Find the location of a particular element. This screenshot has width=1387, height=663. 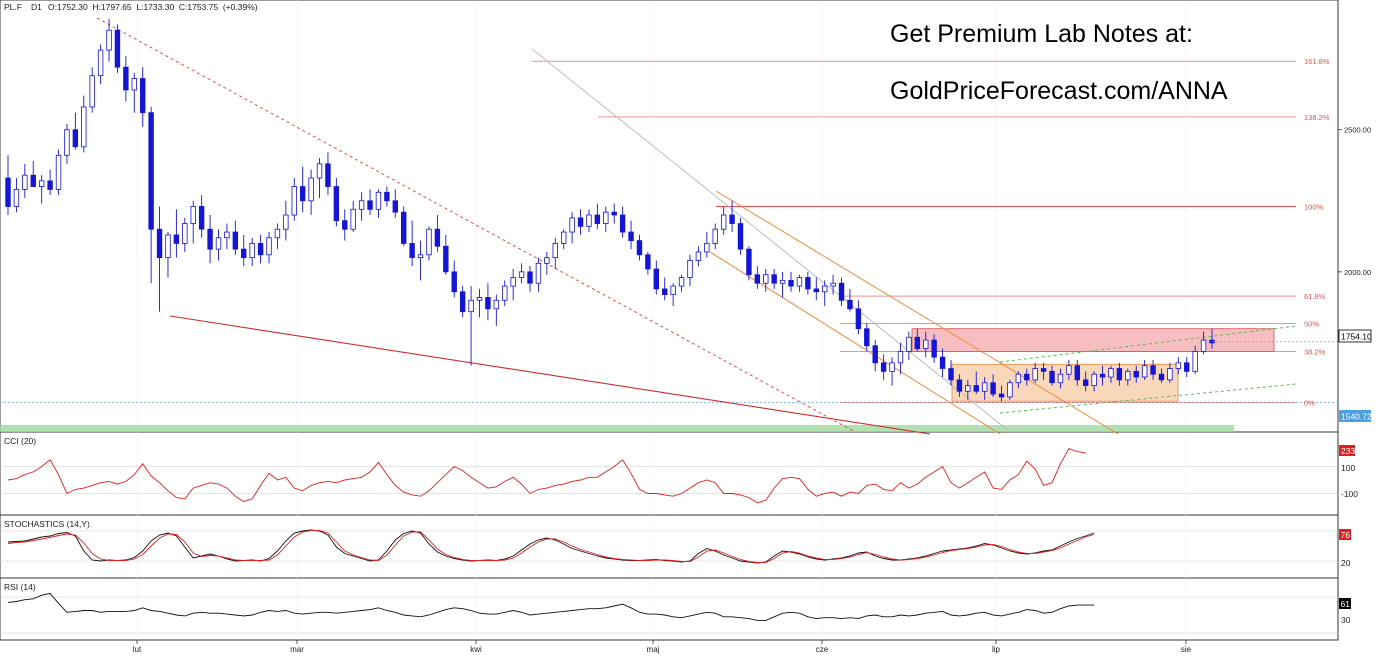

rsi-badge: 61 is located at coordinates (1346, 604).